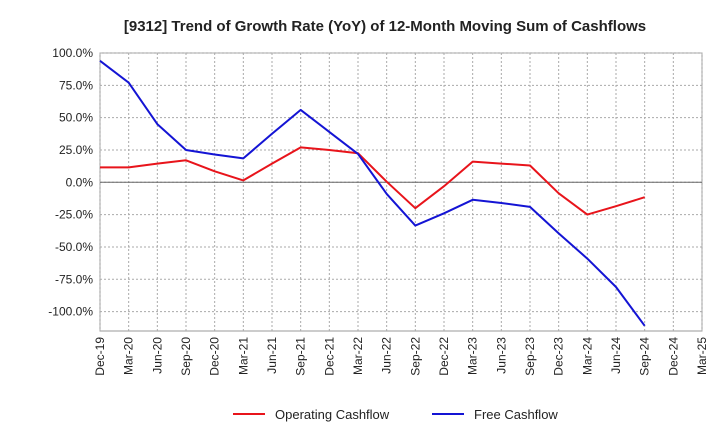  What do you see at coordinates (616, 355) in the screenshot?
I see `x-tick-label: Jun-24` at bounding box center [616, 355].